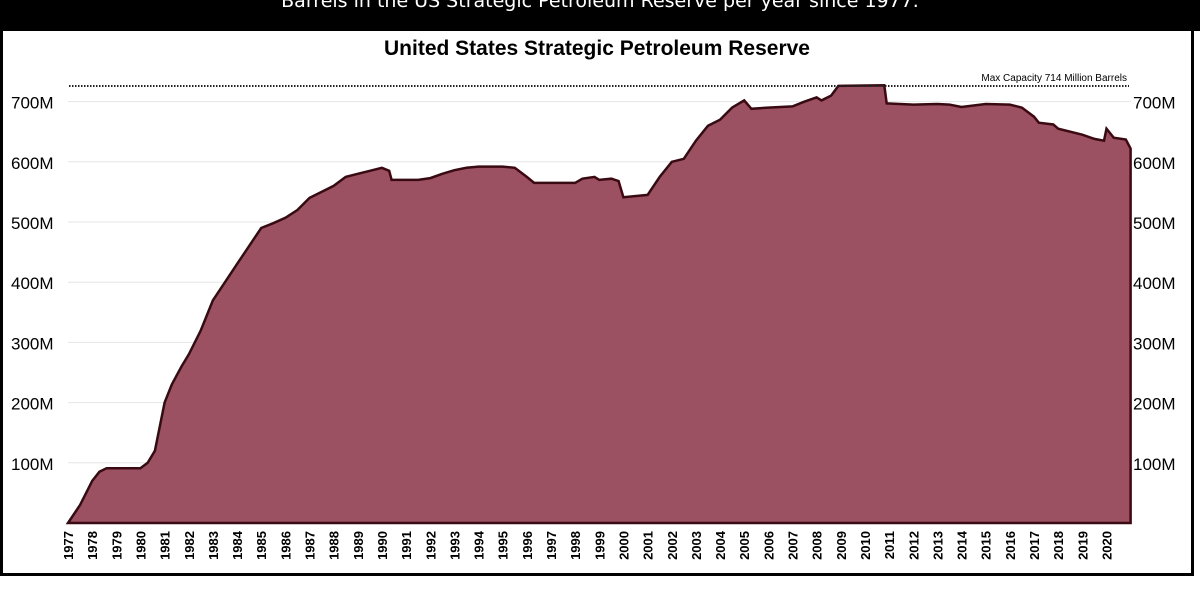 This screenshot has width=1200, height=600. I want to click on x-tick-label: 1978, so click(92, 545).